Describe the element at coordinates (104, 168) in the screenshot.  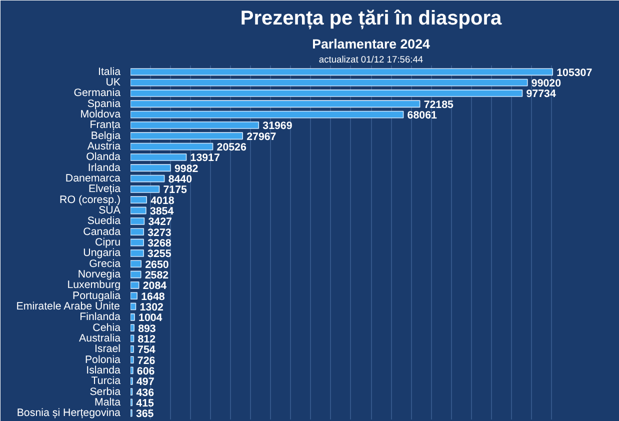
I see `y-tick-label: Irlanda` at that location.